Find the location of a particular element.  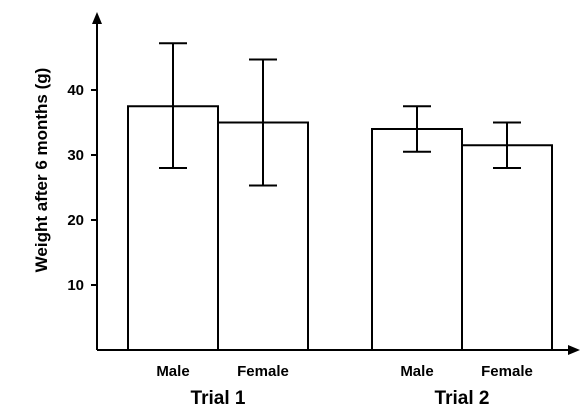

y-axis-label: Weight after 6 months (g) is located at coordinates (41, 170).